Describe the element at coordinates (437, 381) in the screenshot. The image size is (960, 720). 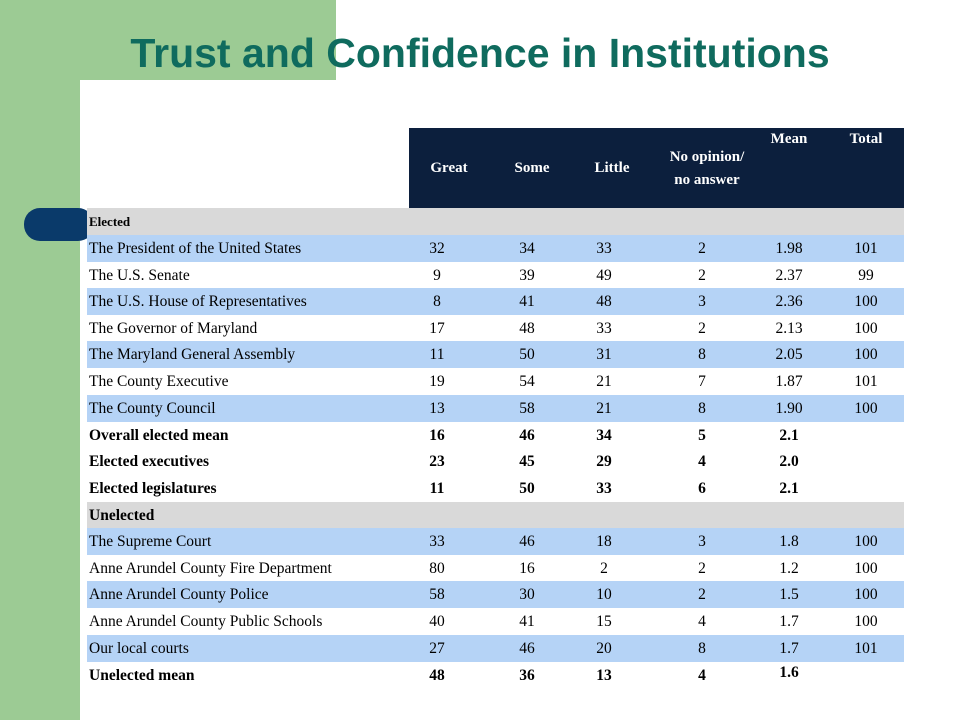
I see `row-great: 19` at that location.